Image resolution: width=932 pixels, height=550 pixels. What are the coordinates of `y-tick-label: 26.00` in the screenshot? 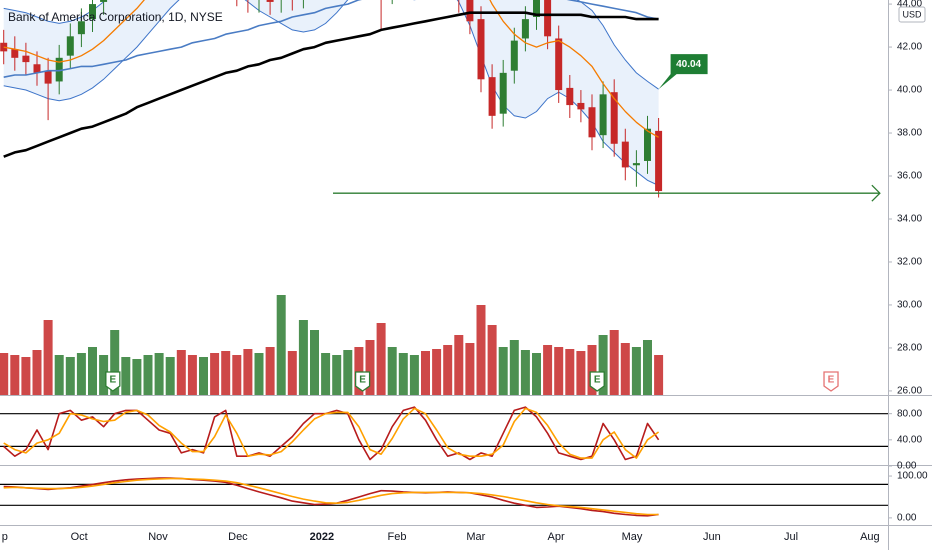 It's located at (909, 391).